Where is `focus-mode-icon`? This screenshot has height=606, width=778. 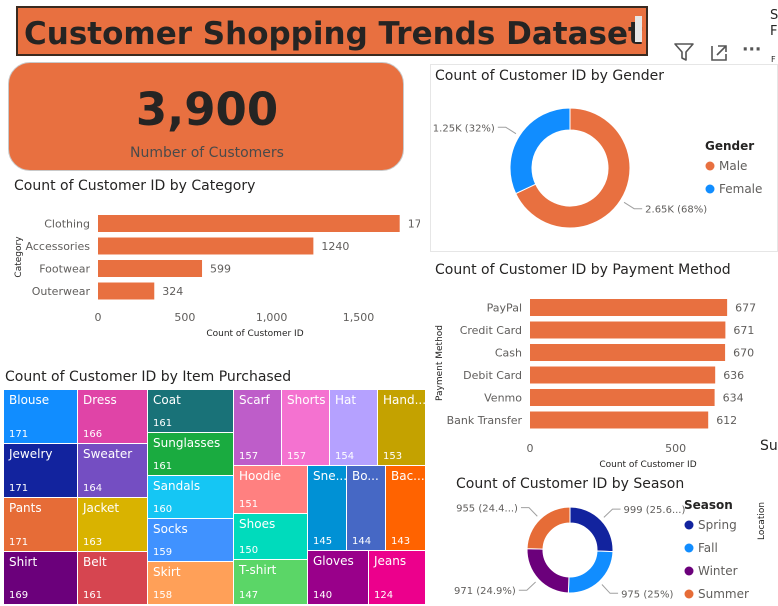
focus-mode-icon is located at coordinates (719, 52).